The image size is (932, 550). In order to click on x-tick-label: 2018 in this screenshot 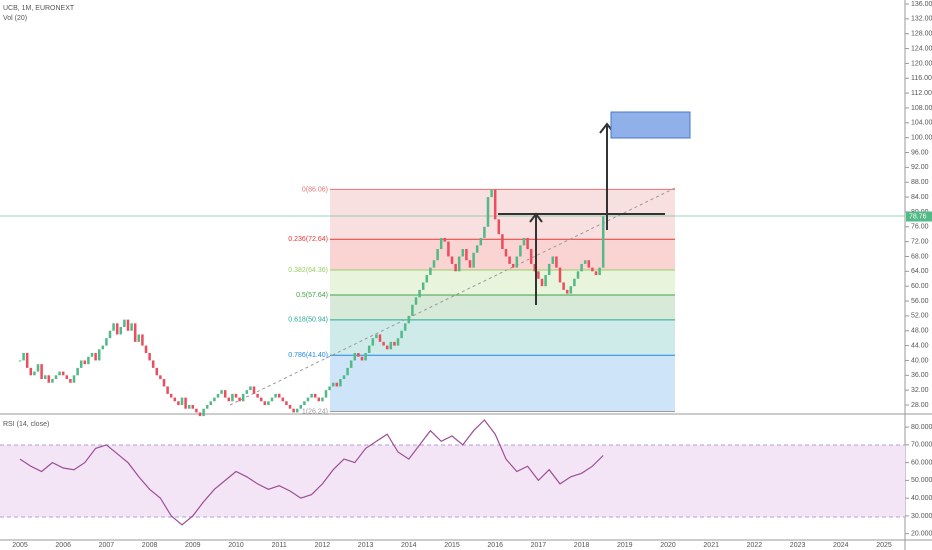, I will do `click(582, 545)`.